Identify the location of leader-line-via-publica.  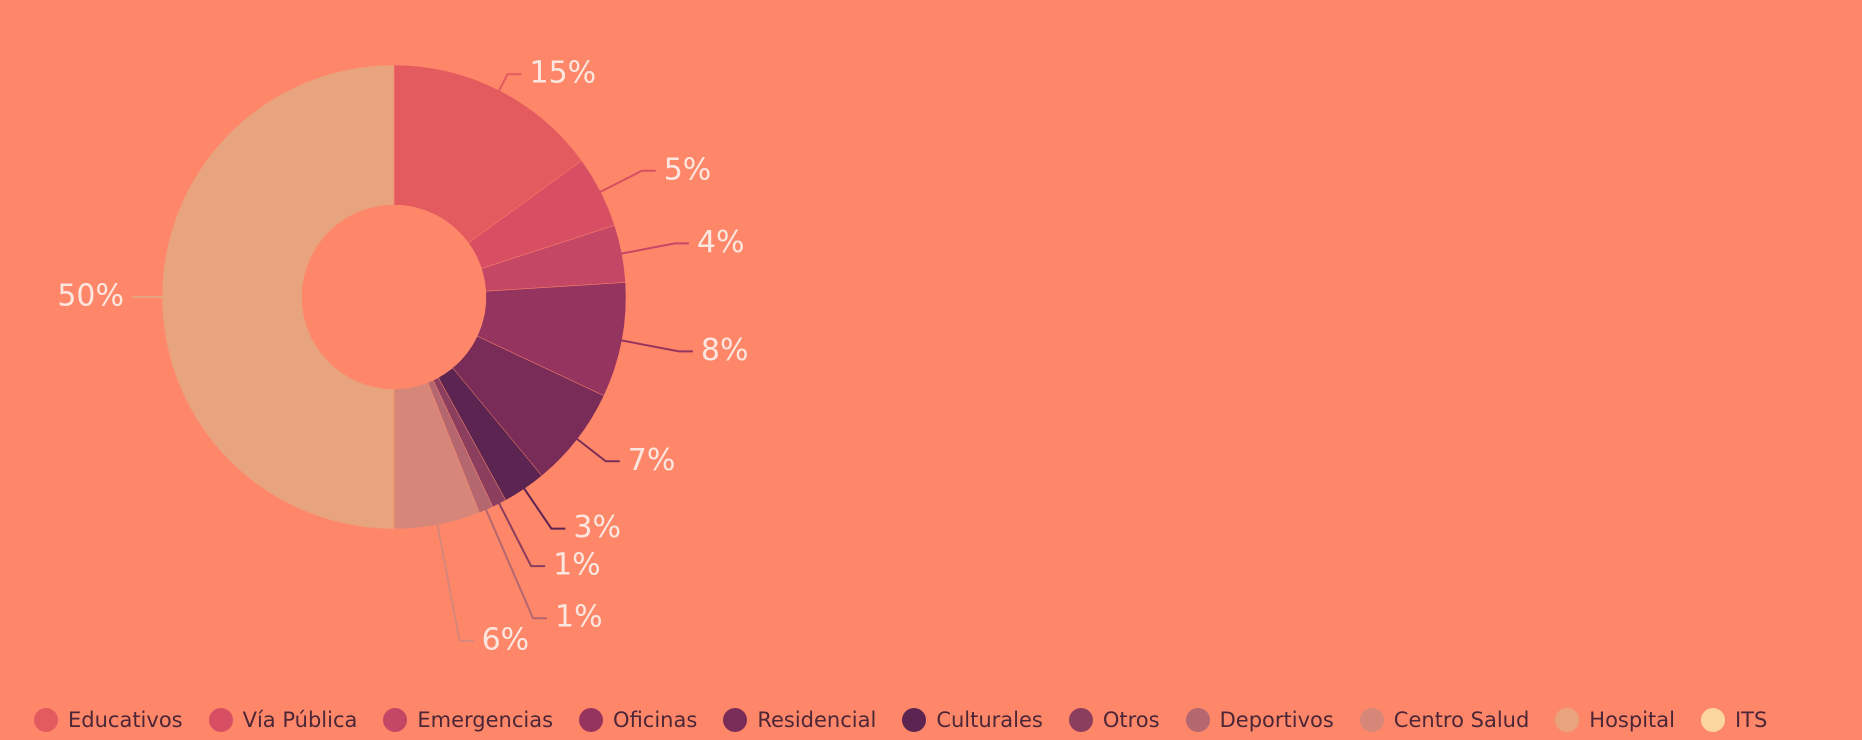
(626, 182).